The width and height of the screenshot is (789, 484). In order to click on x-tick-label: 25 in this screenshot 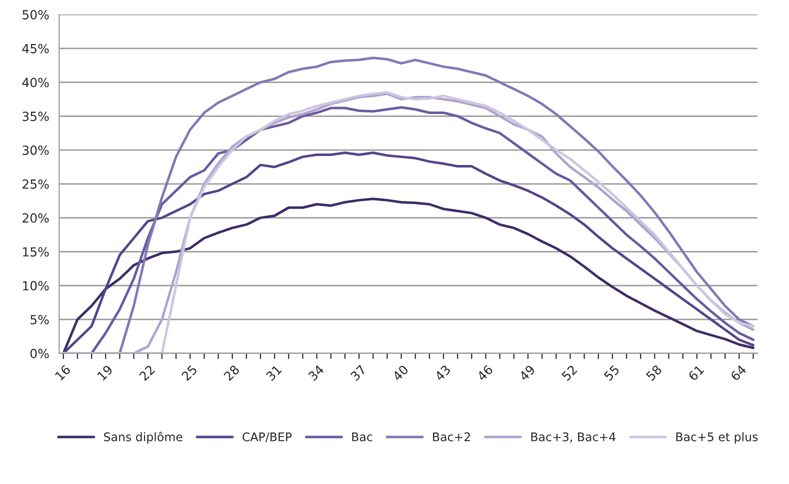, I will do `click(189, 373)`.